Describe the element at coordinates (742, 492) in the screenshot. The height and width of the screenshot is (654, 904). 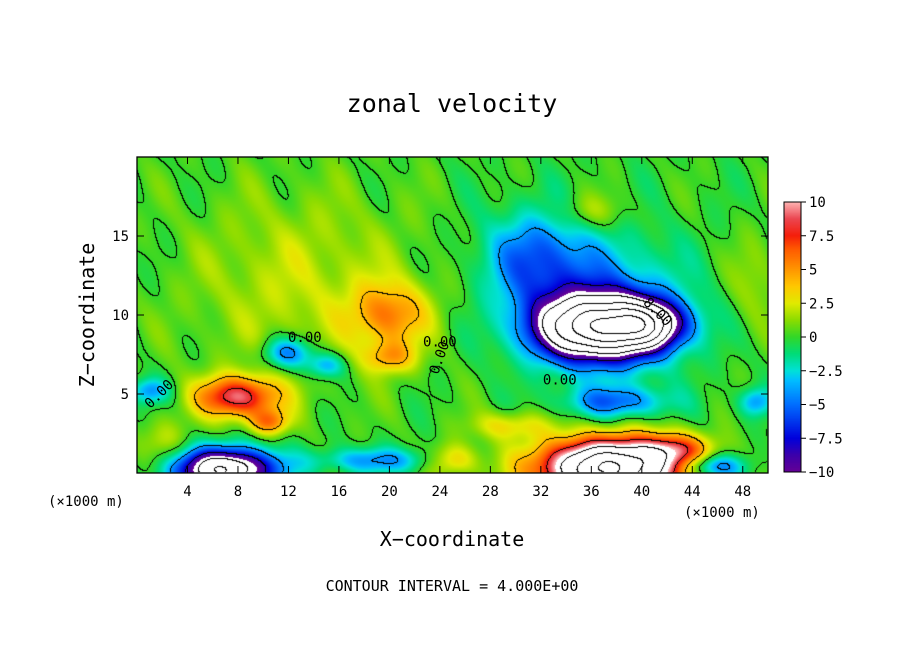
I see `x-tick-label: 48` at that location.